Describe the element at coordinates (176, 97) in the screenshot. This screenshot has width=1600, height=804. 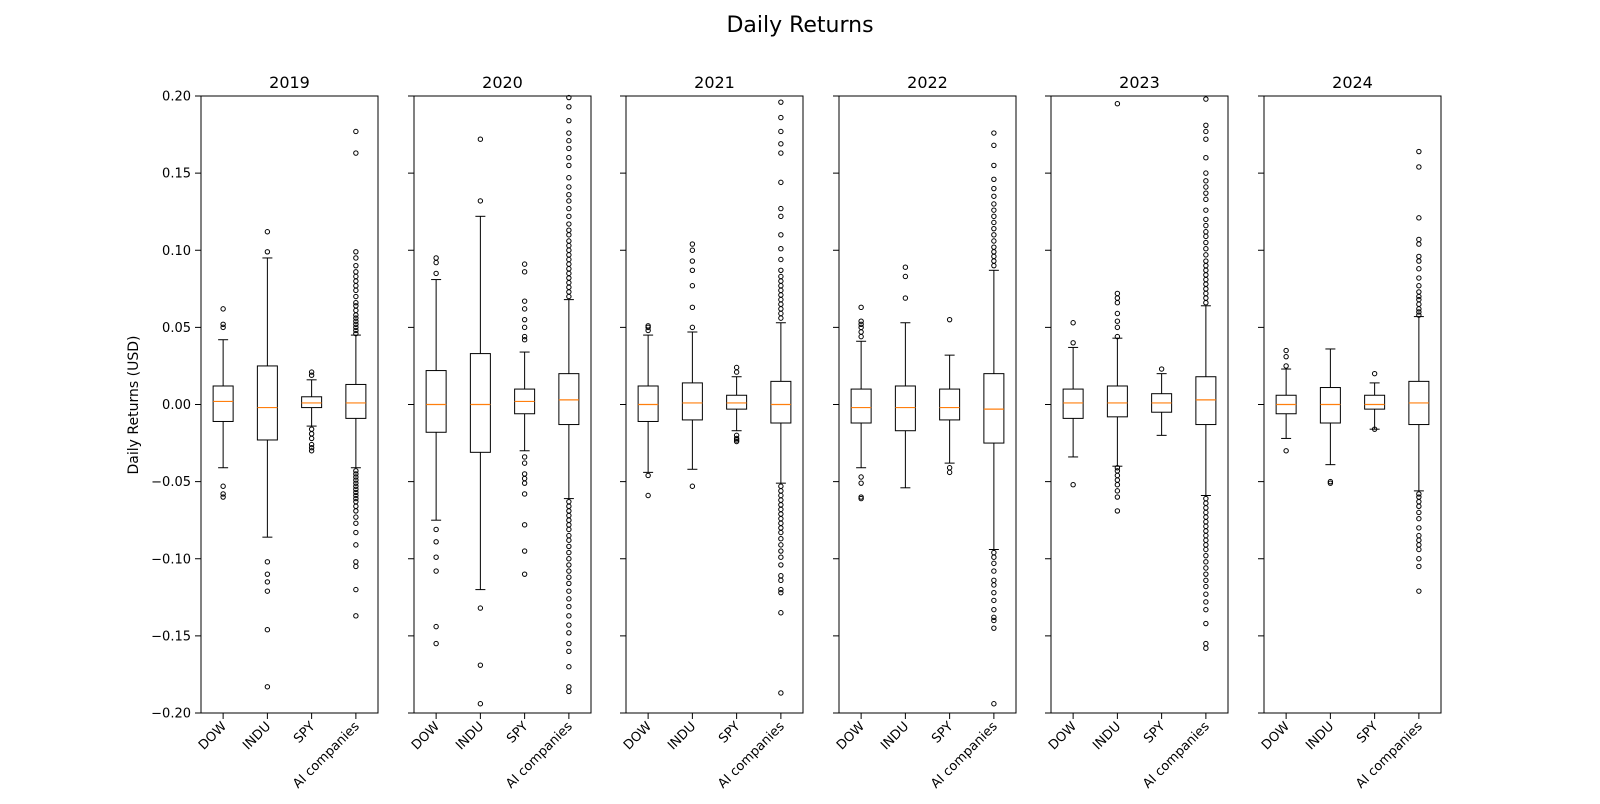
I see `y-tick-label: 0.20` at that location.